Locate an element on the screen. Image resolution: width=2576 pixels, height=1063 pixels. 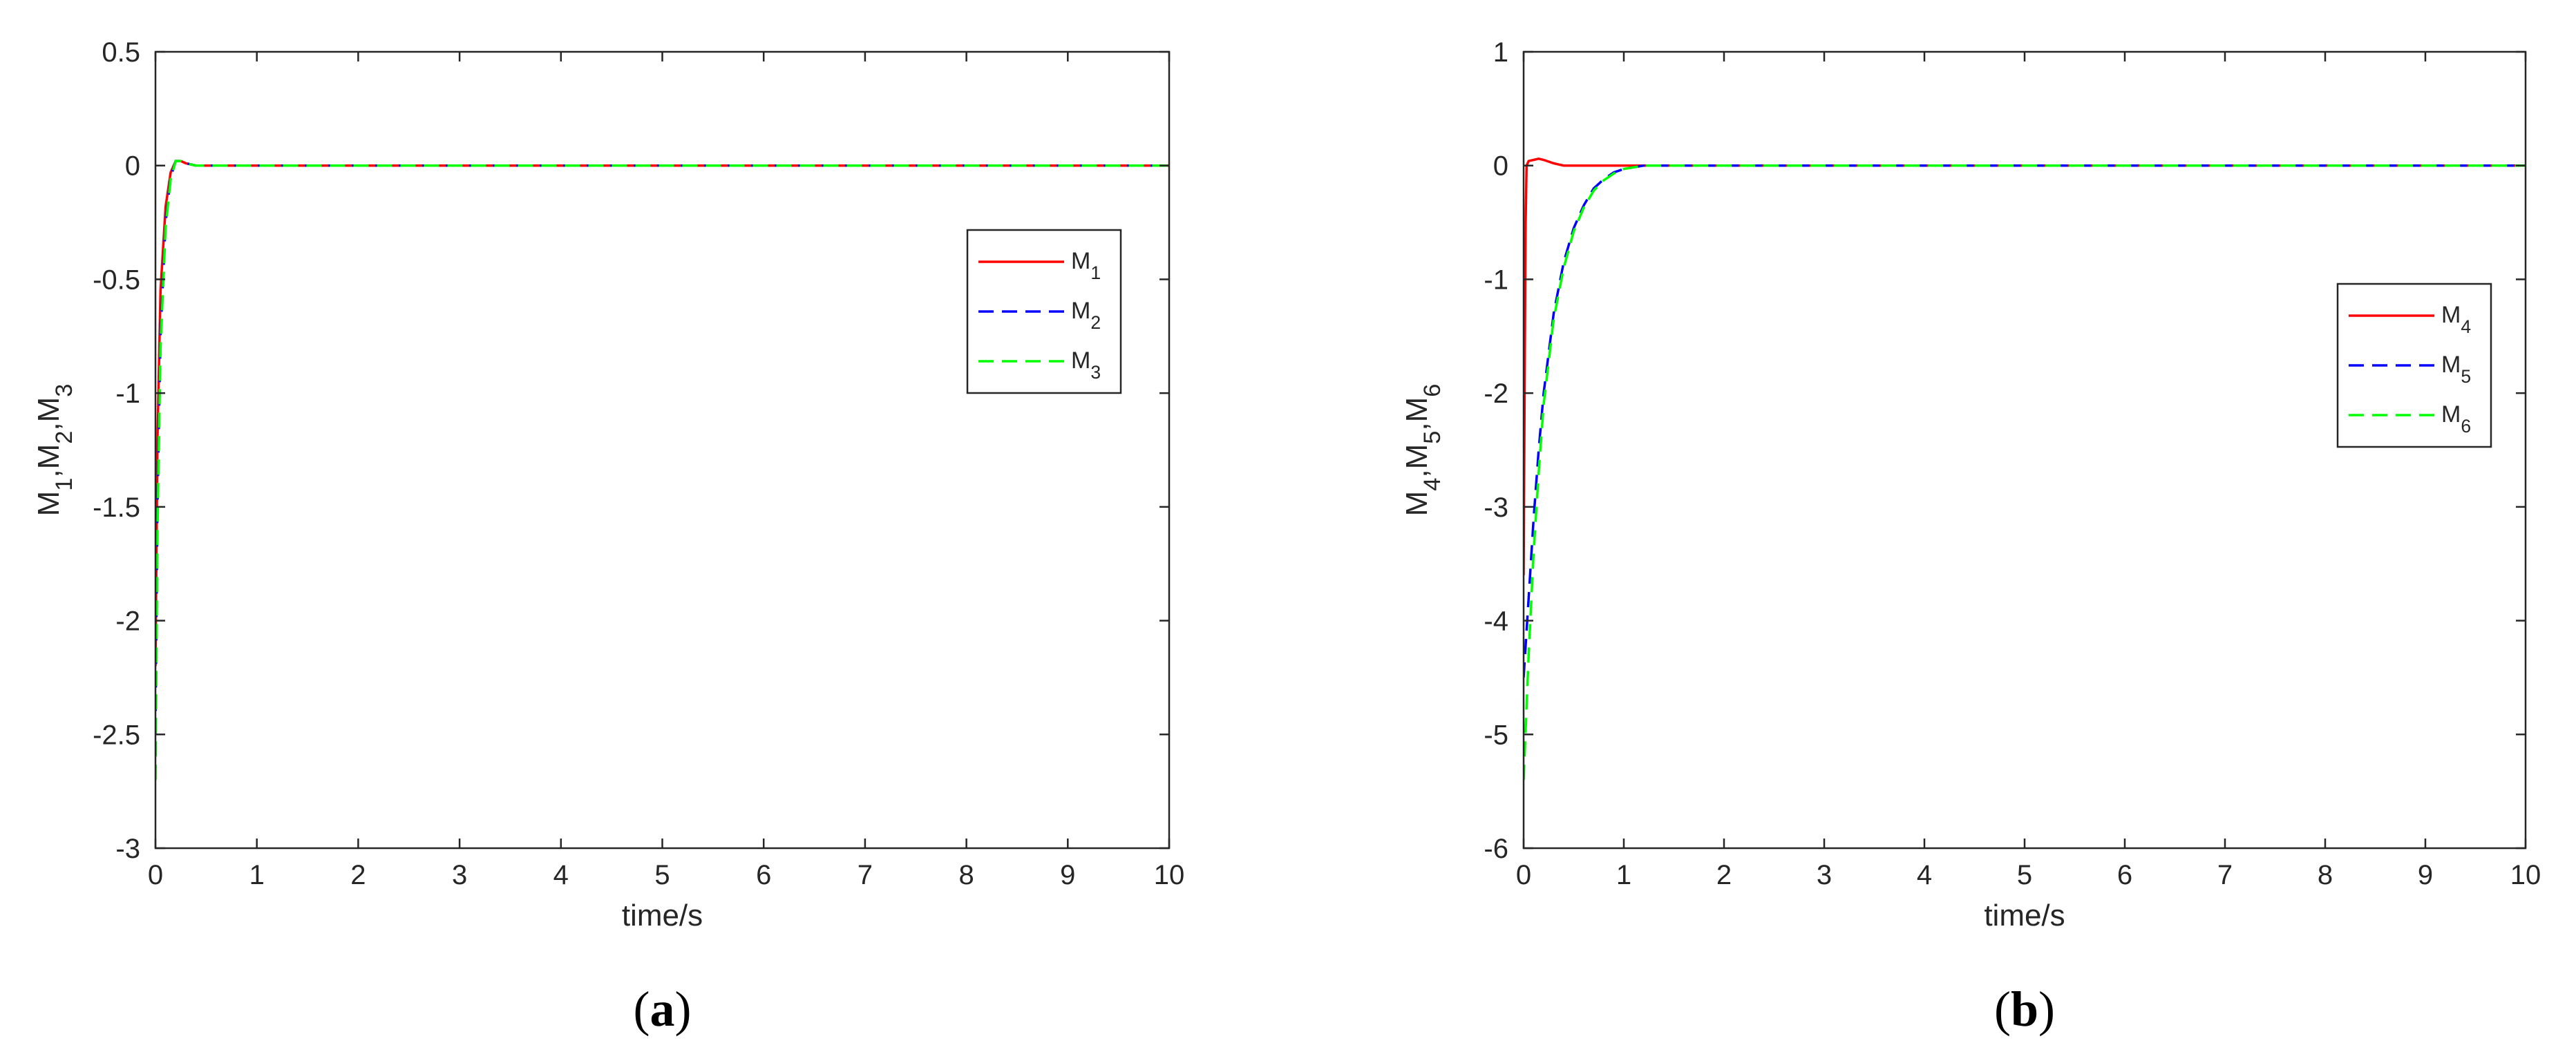
legend-entry-label: M6 is located at coordinates (2456, 419).